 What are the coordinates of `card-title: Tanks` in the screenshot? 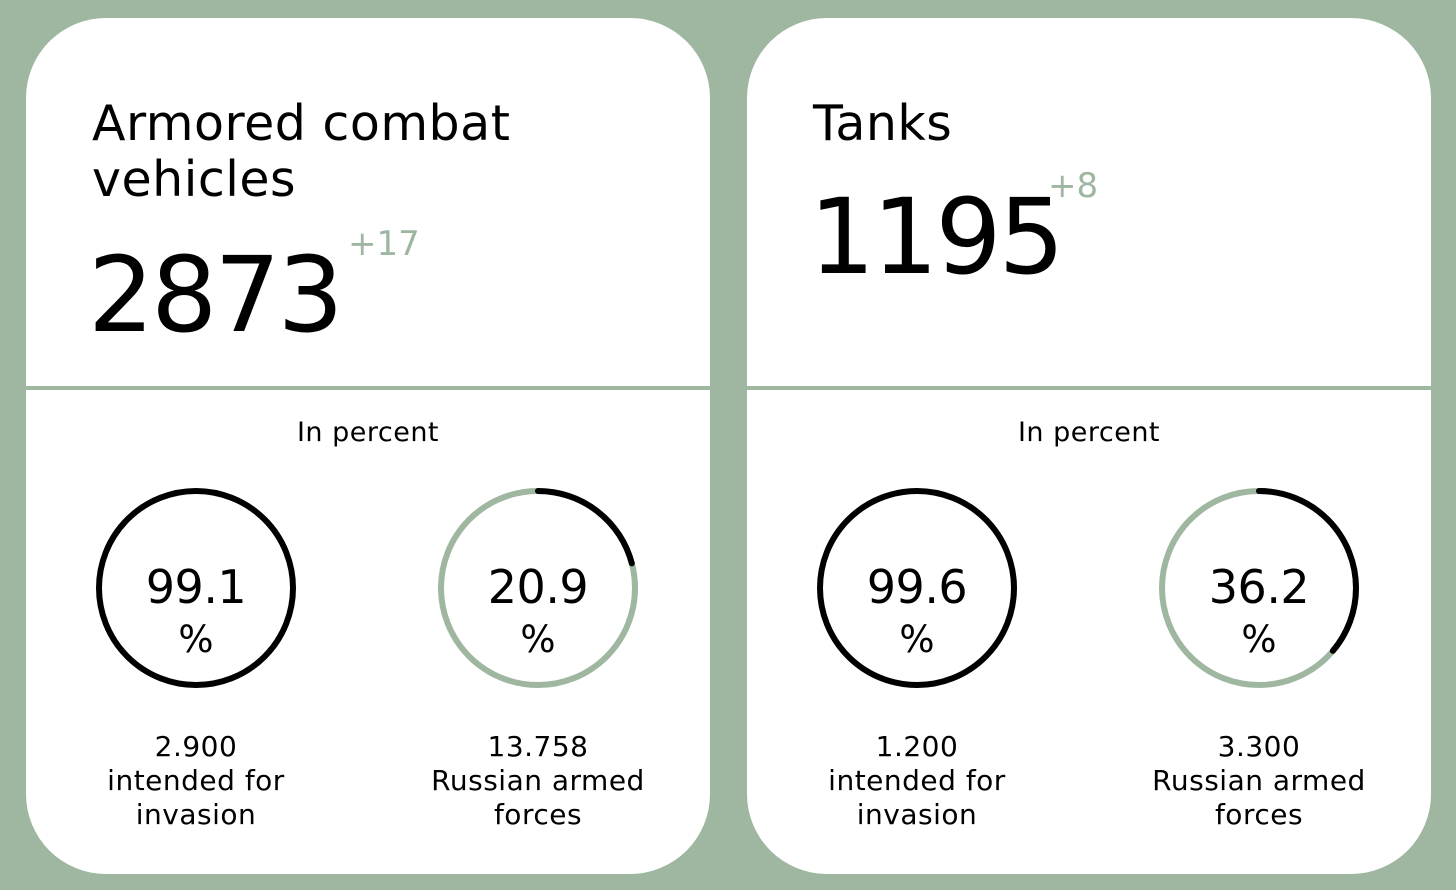 It's located at (883, 123).